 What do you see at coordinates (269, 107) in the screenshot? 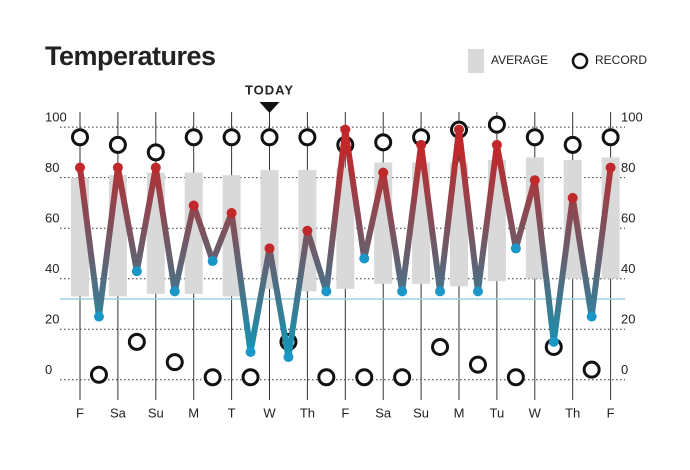
I see `today-arrow` at bounding box center [269, 107].